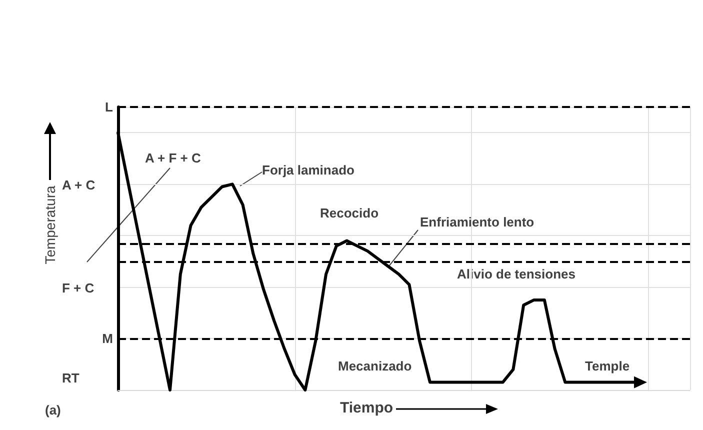 This screenshot has width=703, height=430. What do you see at coordinates (477, 222) in the screenshot?
I see `annotation: Enfriamiento lento` at bounding box center [477, 222].